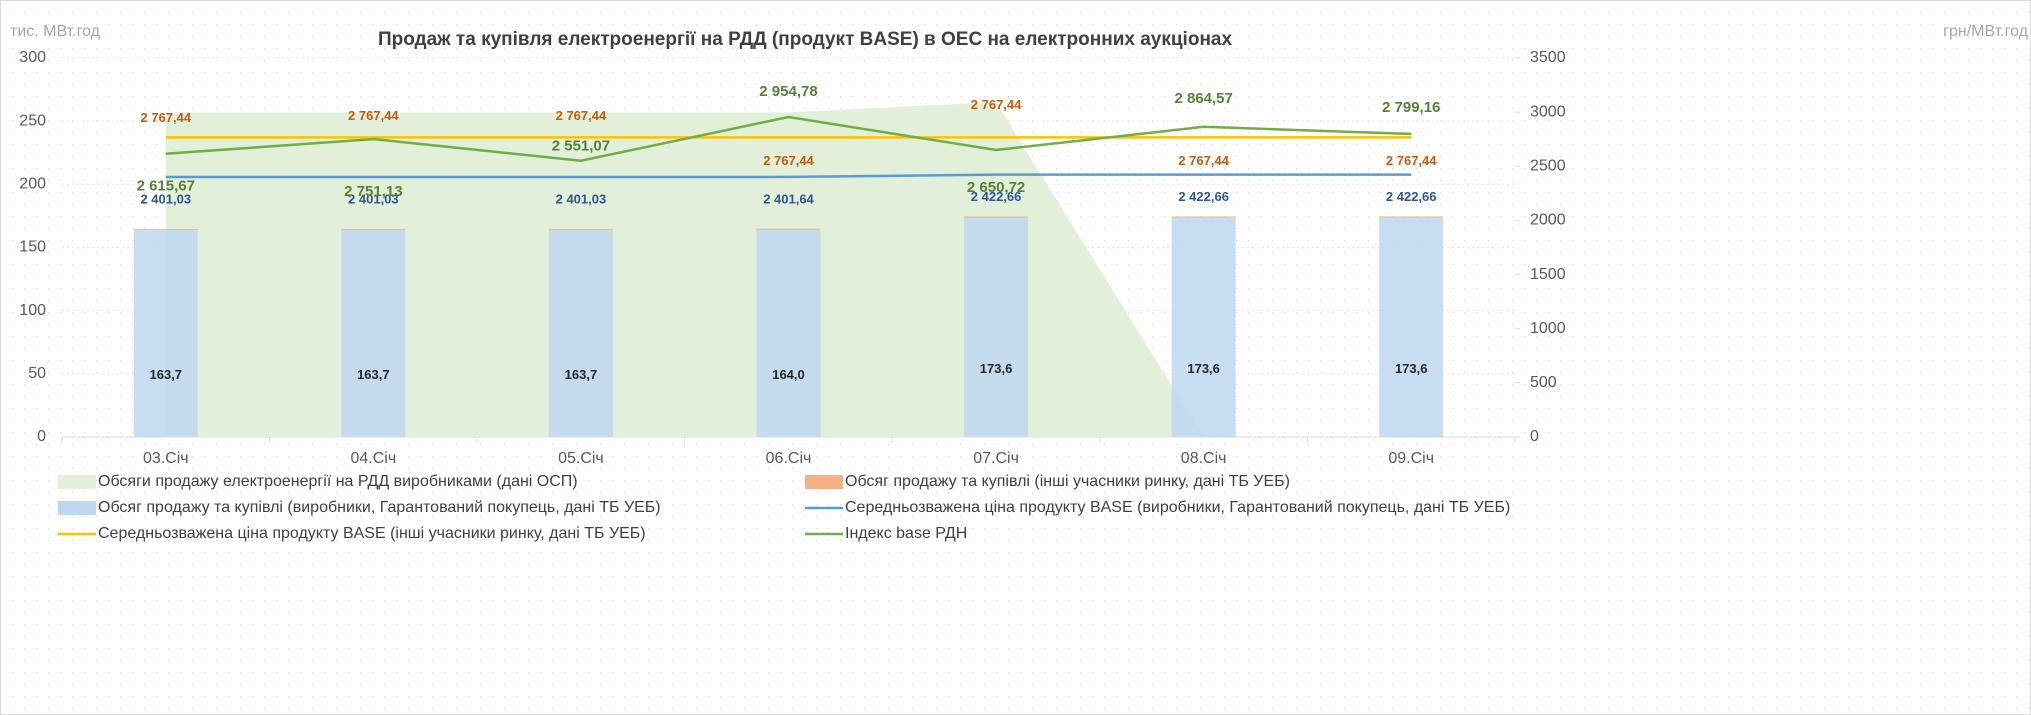 The image size is (2031, 715). Describe the element at coordinates (32, 120) in the screenshot. I see `y-tick-label: 250` at that location.